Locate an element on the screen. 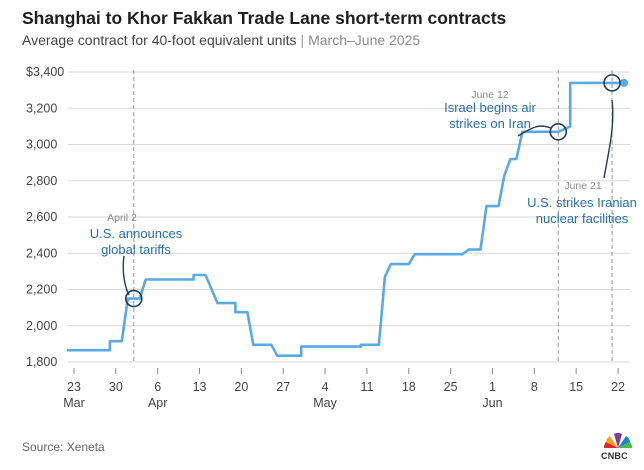 This screenshot has height=470, width=644. x-month-label: Jun is located at coordinates (492, 403).